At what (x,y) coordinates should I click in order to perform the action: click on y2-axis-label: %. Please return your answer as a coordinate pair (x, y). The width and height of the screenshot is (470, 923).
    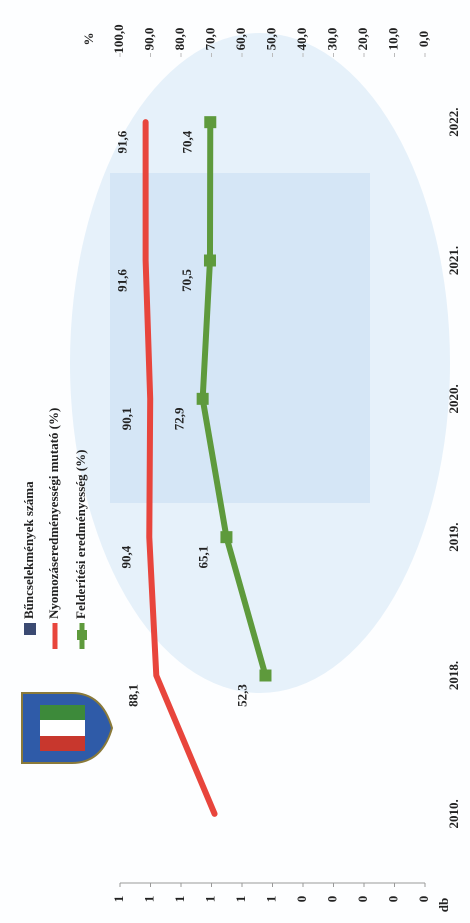
    Looking at the image, I should click on (88, 39).